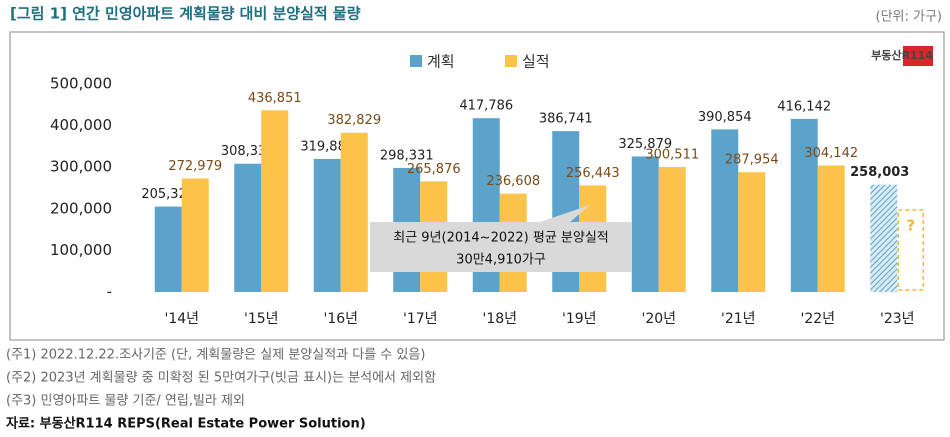 The height and width of the screenshot is (437, 950). I want to click on data-label: 436,851, so click(275, 98).